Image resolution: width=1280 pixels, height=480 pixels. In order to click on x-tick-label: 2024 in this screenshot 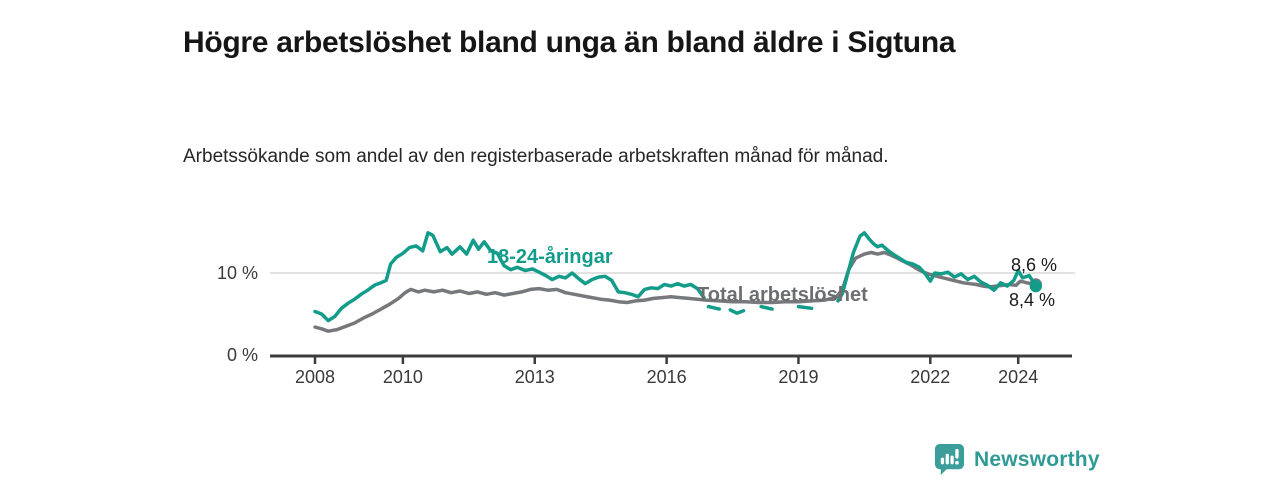, I will do `click(1018, 377)`.